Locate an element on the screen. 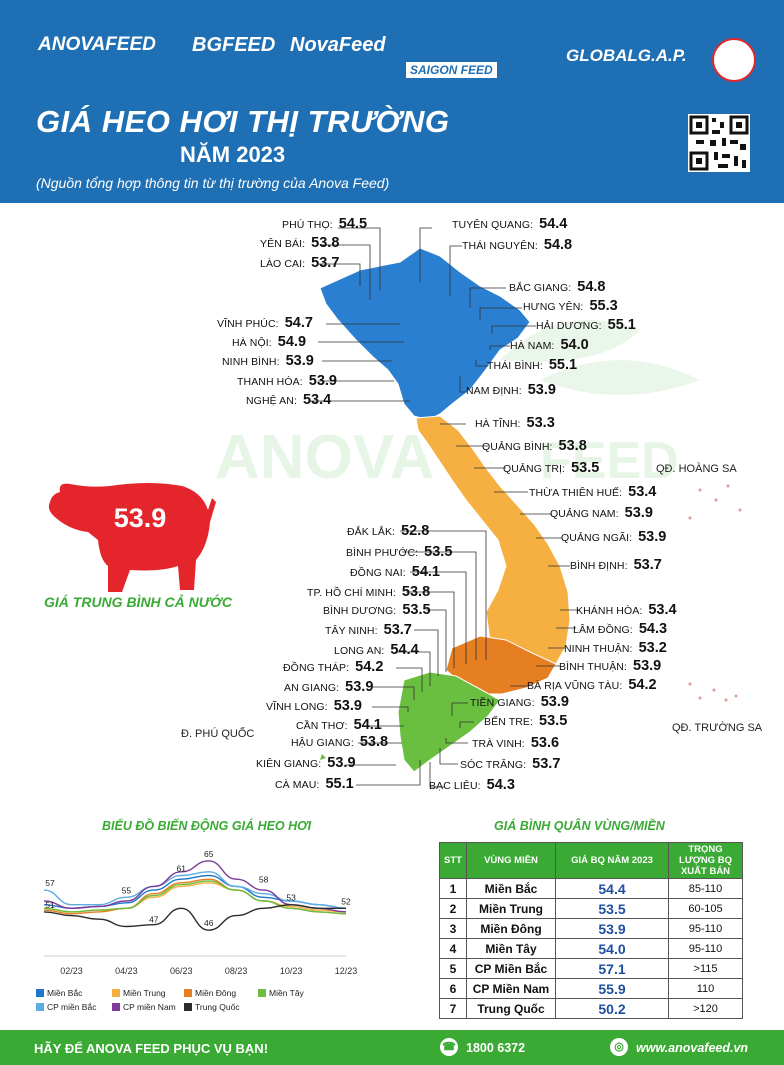  table-row: 5 CP Miền Bắc 57.1 >115 is located at coordinates (591, 968).